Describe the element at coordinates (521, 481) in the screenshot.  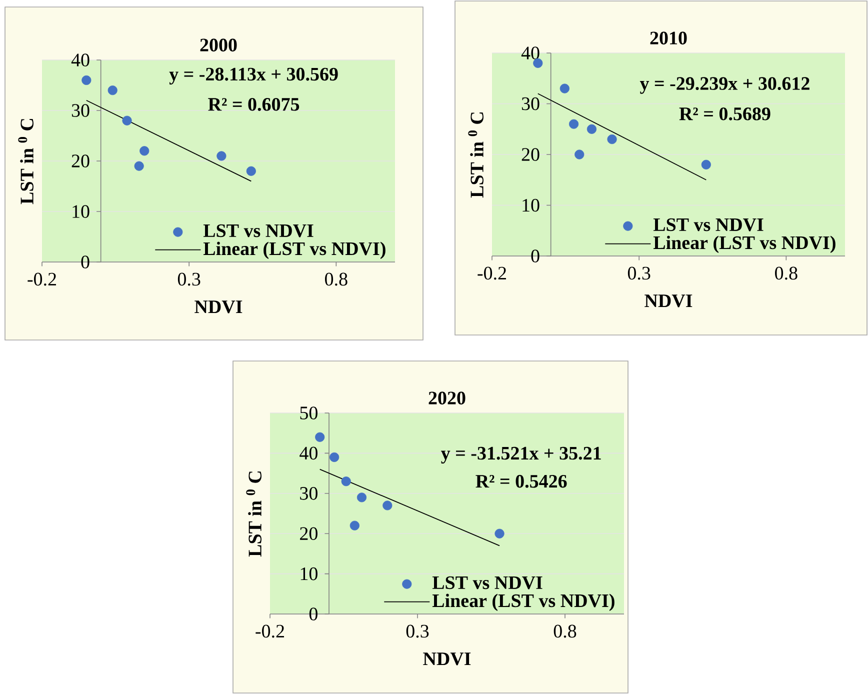
I see `annotation: R² = 0.5426` at that location.